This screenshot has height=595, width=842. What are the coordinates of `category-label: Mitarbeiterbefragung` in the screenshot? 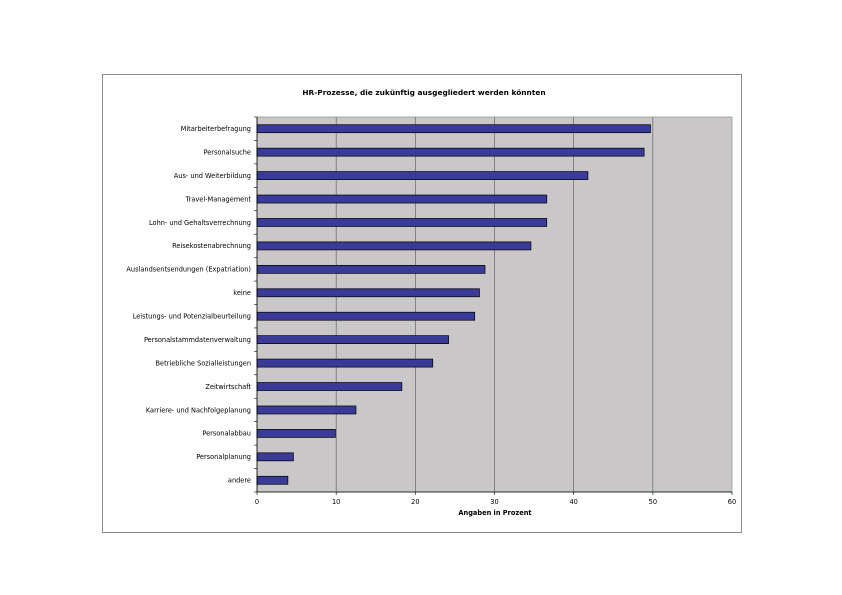 It's located at (216, 129).